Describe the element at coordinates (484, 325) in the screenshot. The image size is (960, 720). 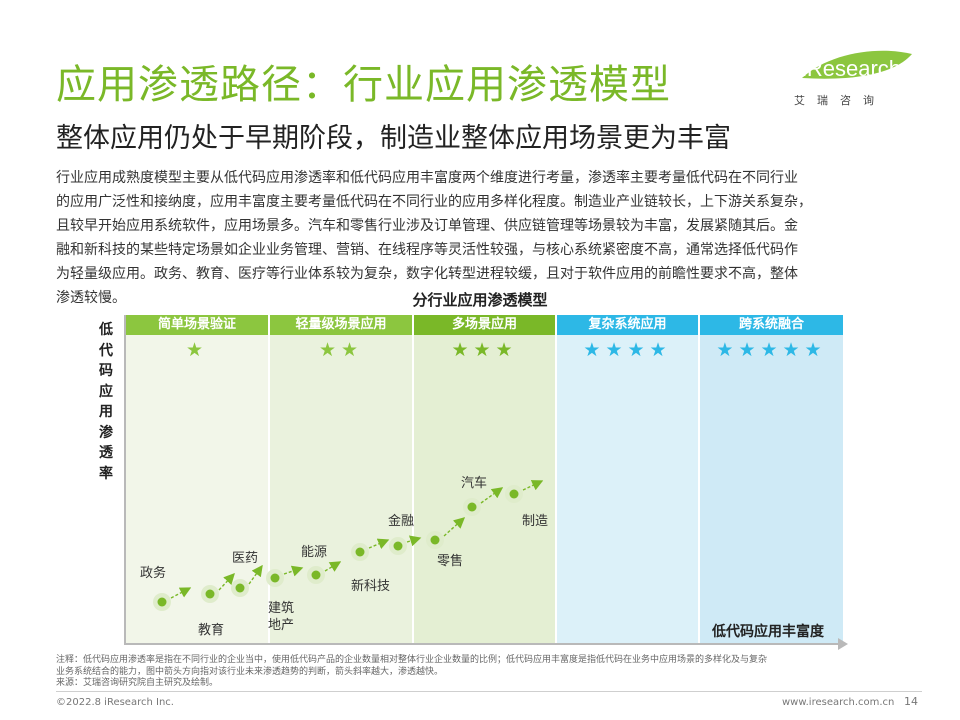
I see `stage-header: 多场景应用` at that location.